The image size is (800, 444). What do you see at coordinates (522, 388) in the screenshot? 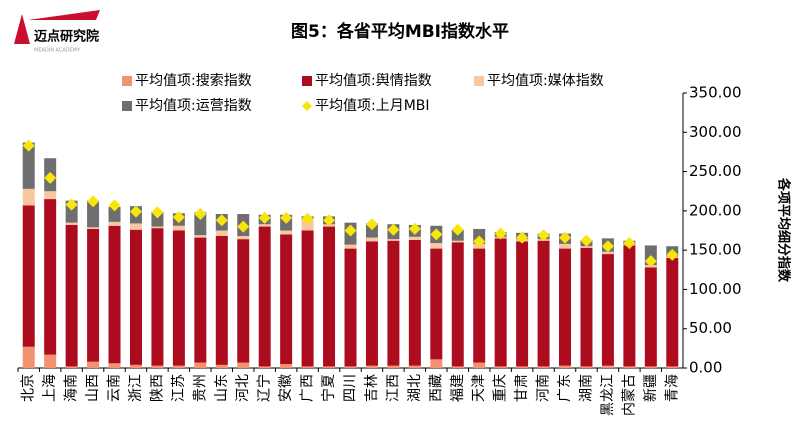
I see `x-tick-label: 甘肃` at bounding box center [522, 388].